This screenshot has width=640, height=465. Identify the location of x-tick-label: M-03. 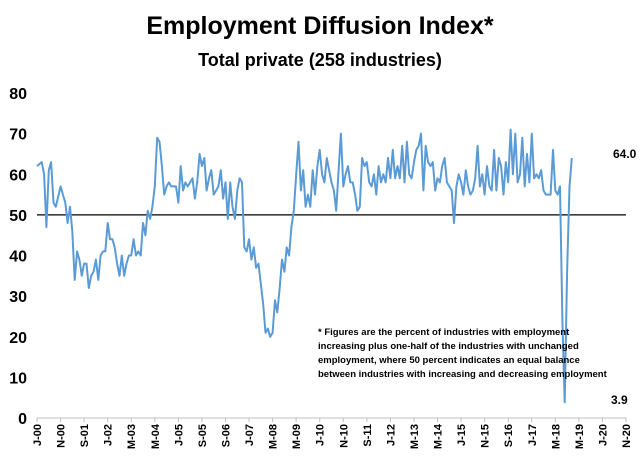
(132, 436).